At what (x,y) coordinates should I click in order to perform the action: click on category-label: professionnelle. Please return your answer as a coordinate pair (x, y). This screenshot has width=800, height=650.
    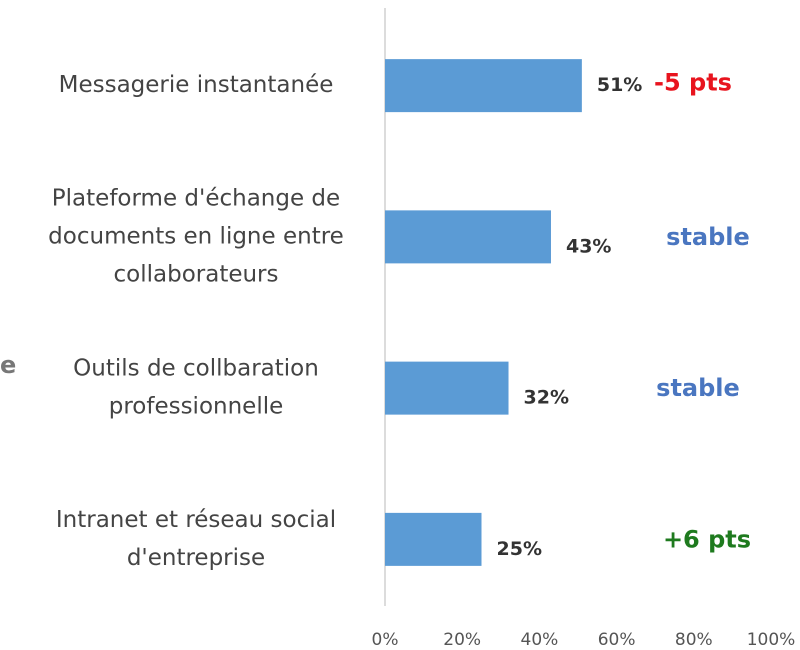
    Looking at the image, I should click on (196, 407).